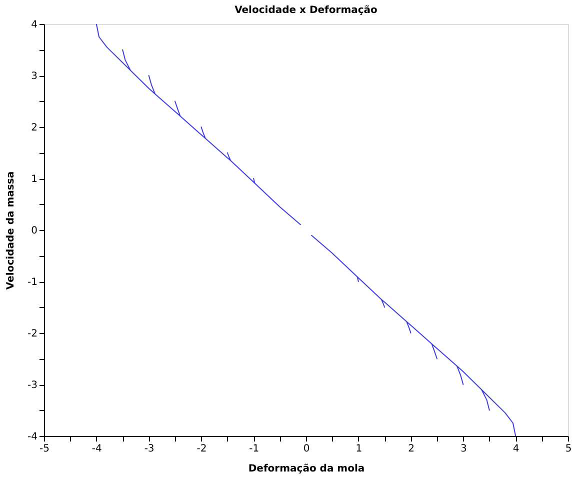  What do you see at coordinates (568, 449) in the screenshot?
I see `x-tick-label: 5` at bounding box center [568, 449].